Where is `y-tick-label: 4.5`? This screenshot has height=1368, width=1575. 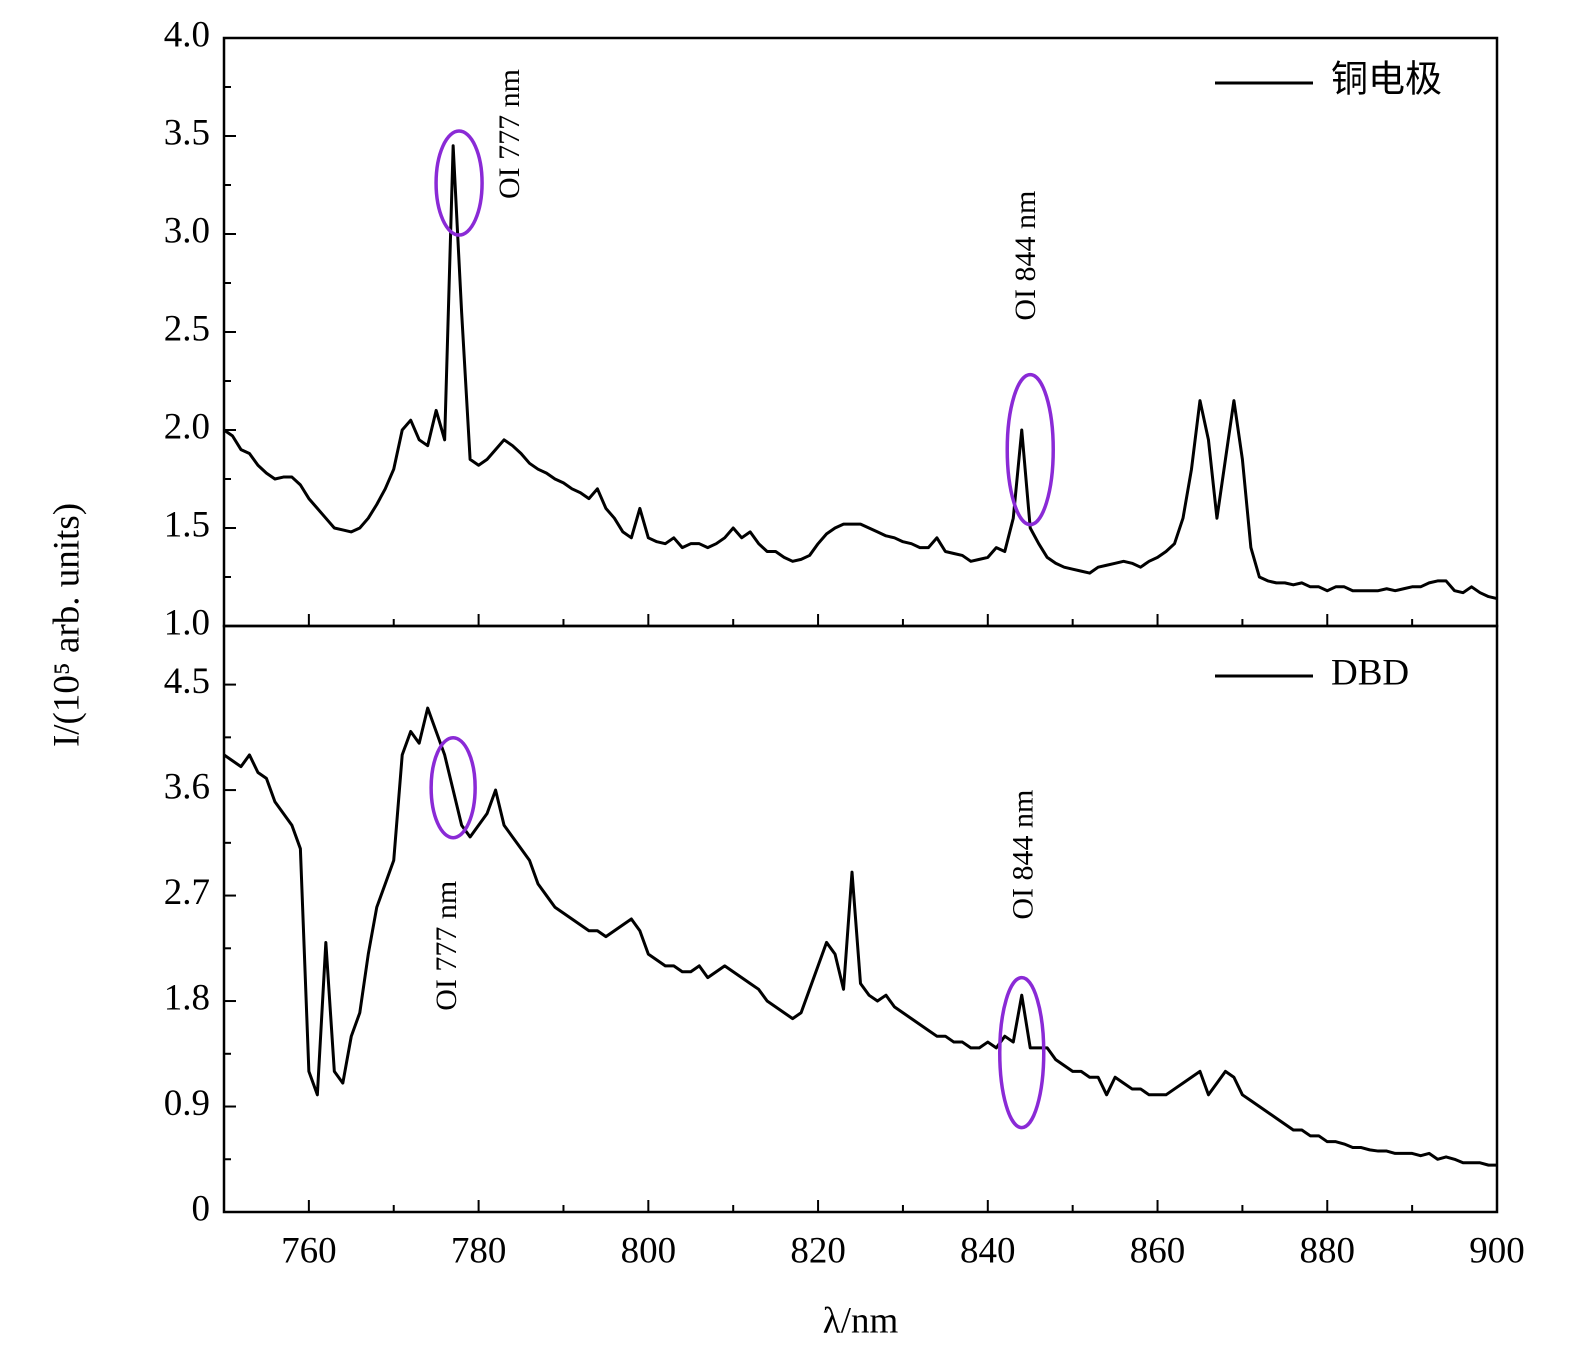
y-tick-label: 4.5 is located at coordinates (187, 681).